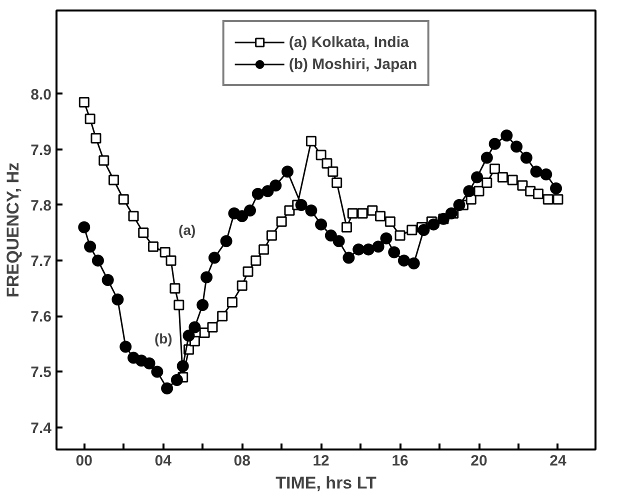 This screenshot has width=622, height=499. I want to click on legend-label: (b) Moshiri, Japan, so click(353, 64).